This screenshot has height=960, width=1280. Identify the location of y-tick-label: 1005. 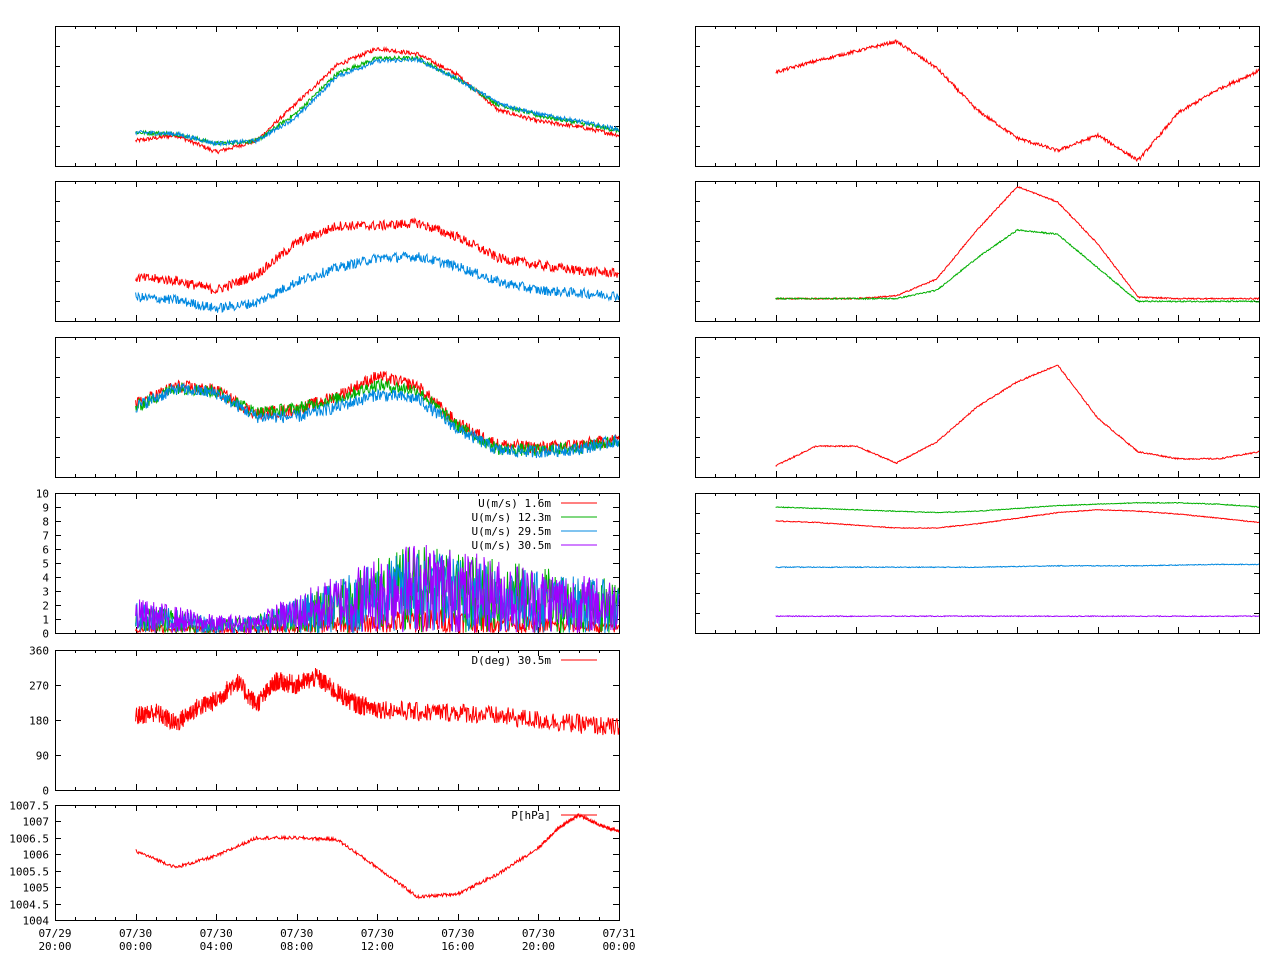
(36, 888).